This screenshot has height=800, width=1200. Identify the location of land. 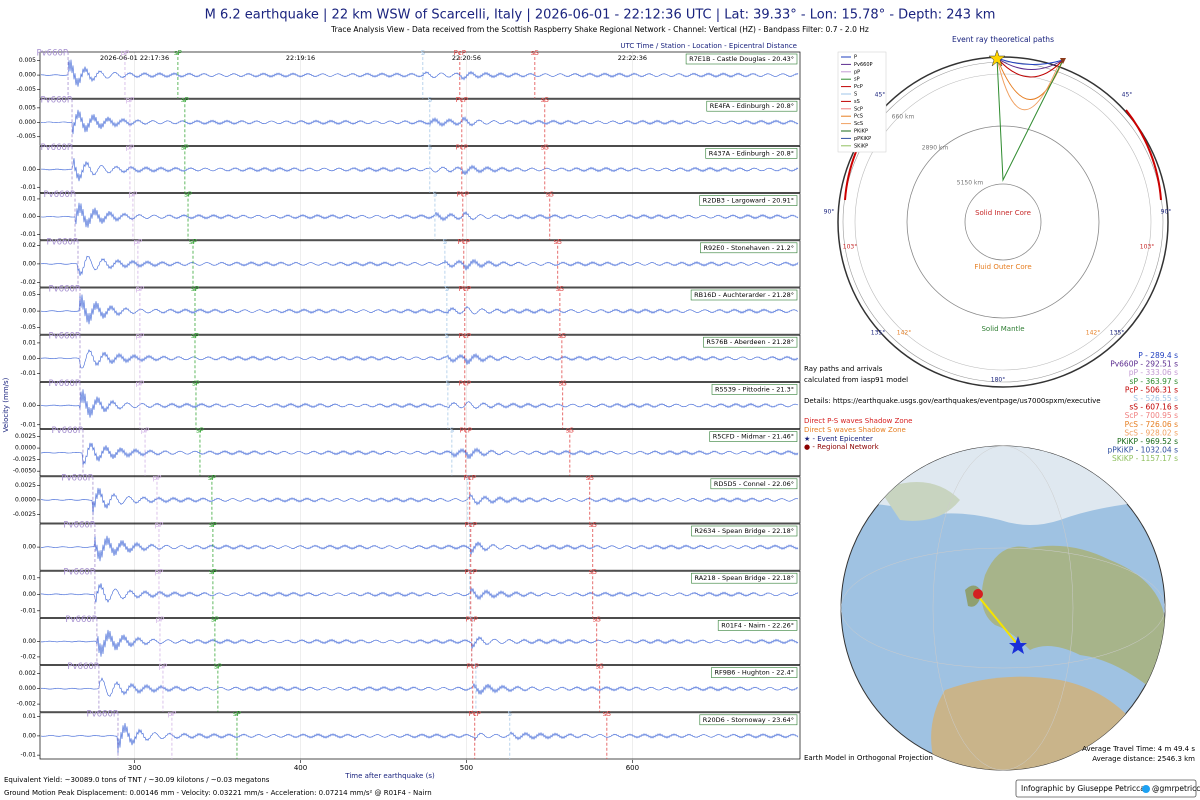
(920, 501).